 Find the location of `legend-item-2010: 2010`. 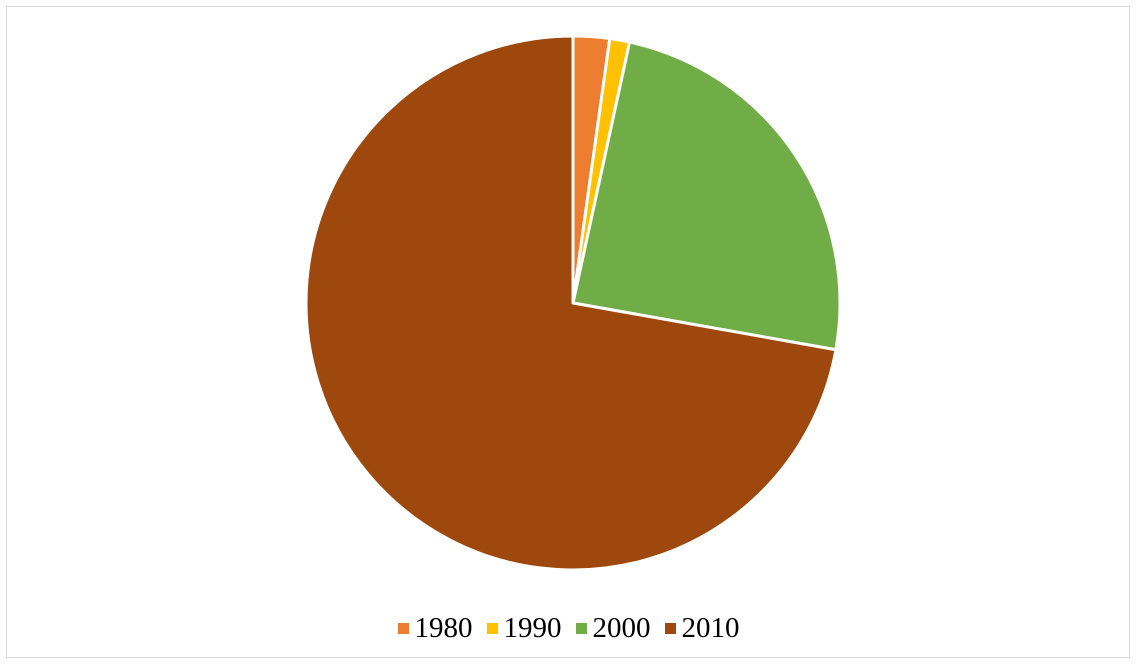

legend-item-2010: 2010 is located at coordinates (702, 628).